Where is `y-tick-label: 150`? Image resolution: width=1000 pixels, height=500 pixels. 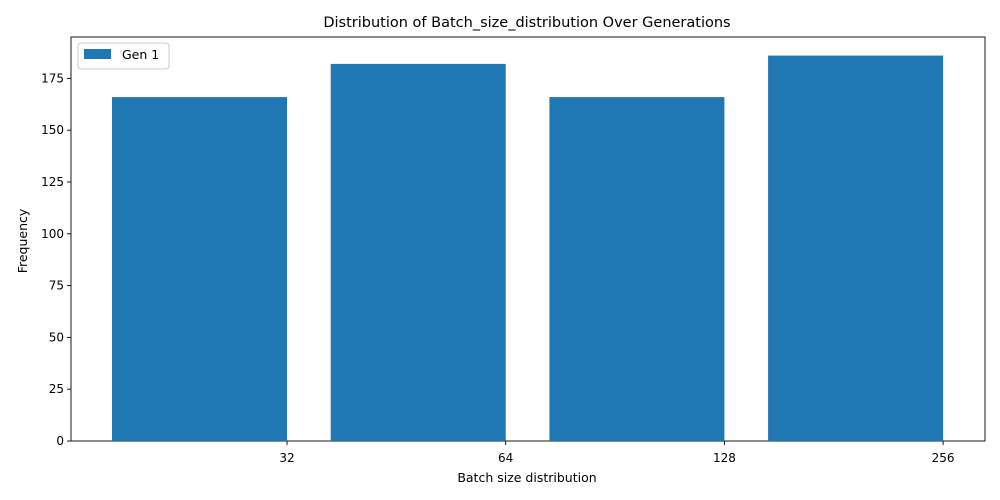
y-tick-label: 150 is located at coordinates (52, 130).